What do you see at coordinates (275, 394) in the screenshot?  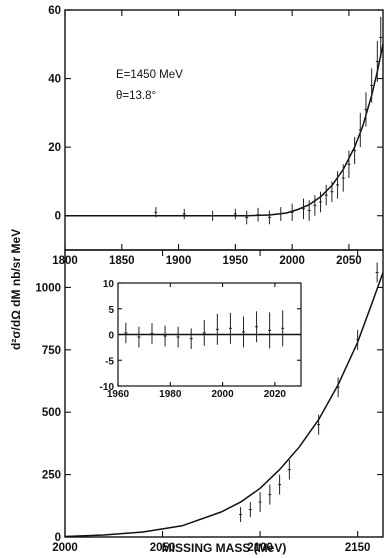 I see `inset-x-tick-label: 2020` at bounding box center [275, 394].